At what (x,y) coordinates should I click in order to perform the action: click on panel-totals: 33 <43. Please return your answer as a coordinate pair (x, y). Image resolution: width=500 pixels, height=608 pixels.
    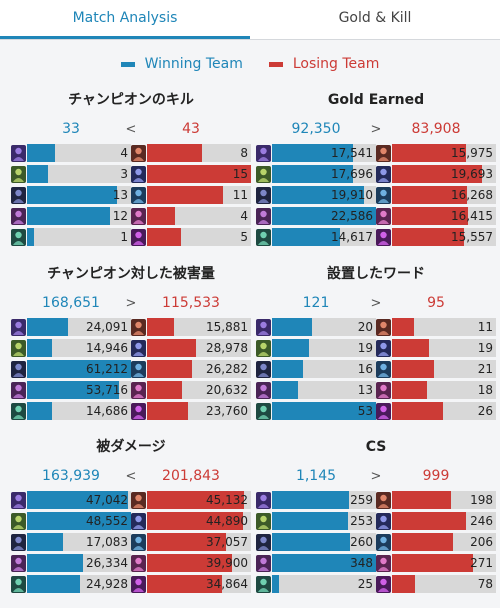
    Looking at the image, I should click on (131, 129).